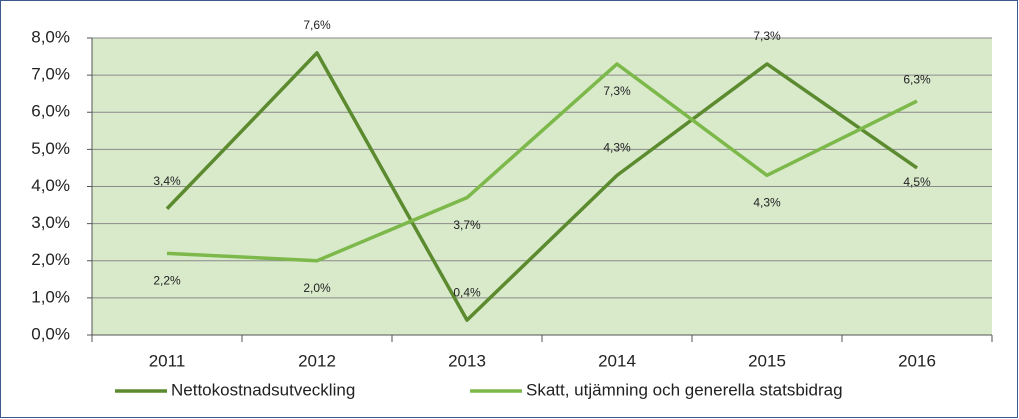 Image resolution: width=1019 pixels, height=419 pixels. I want to click on x-tick-label: 2014, so click(617, 360).